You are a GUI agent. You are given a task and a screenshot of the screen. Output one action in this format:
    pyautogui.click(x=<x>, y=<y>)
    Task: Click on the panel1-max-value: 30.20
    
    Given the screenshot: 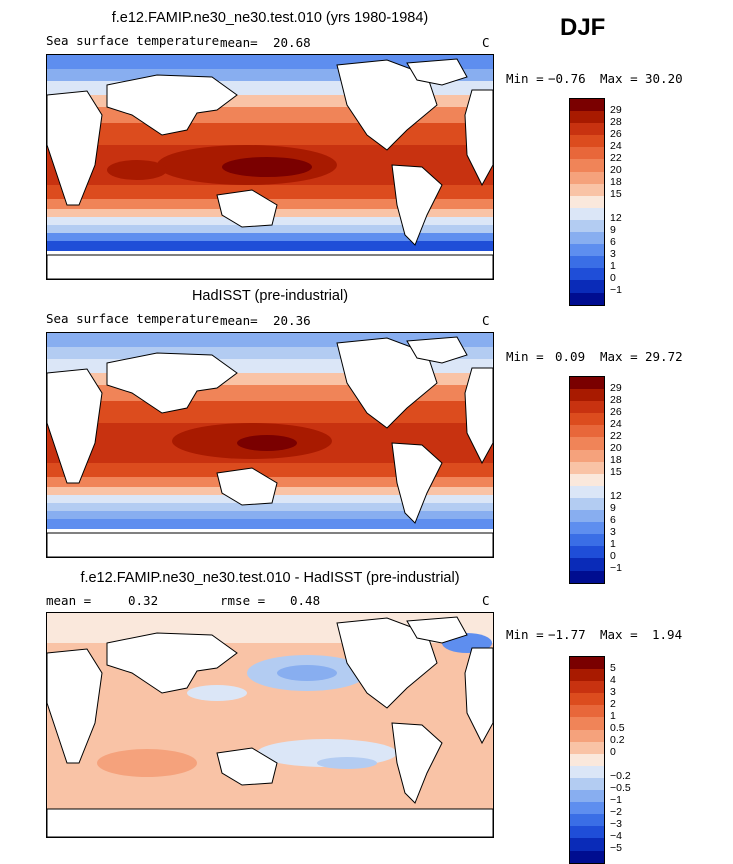 What is the action you would take?
    pyautogui.click(x=664, y=78)
    